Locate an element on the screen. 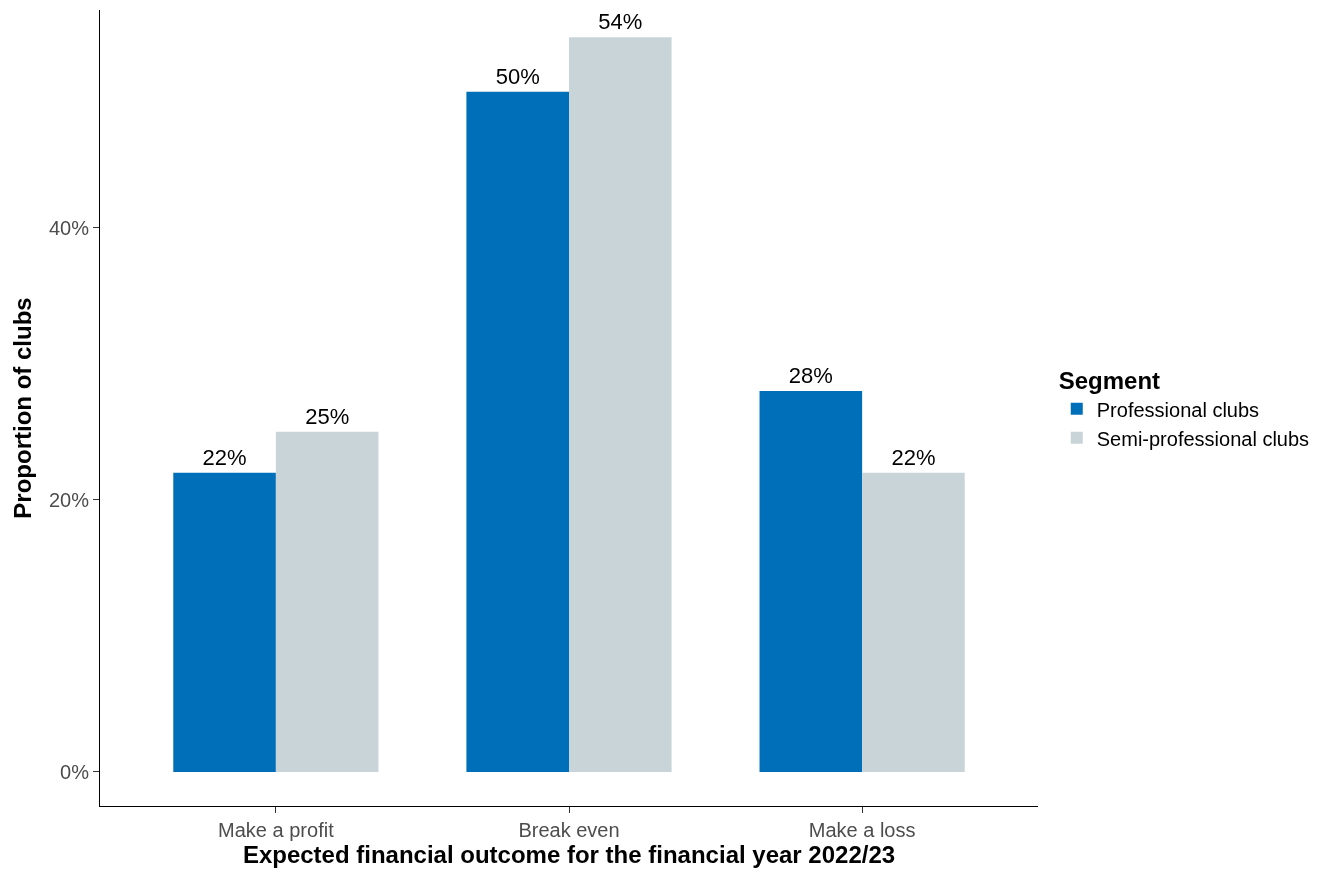 This screenshot has width=1325, height=876. data-label: 28% is located at coordinates (810, 375).